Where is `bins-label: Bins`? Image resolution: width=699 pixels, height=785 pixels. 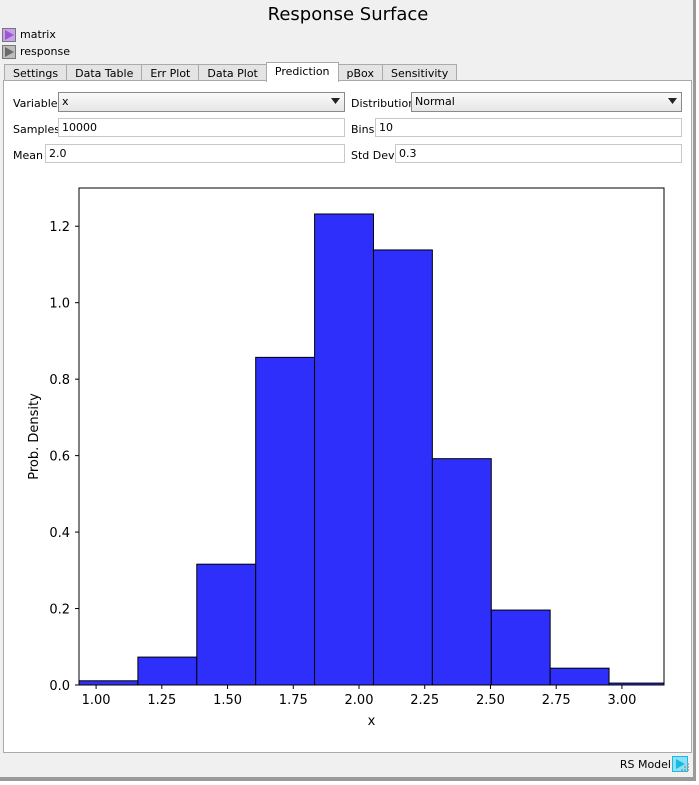
bins-label: Bins is located at coordinates (363, 129).